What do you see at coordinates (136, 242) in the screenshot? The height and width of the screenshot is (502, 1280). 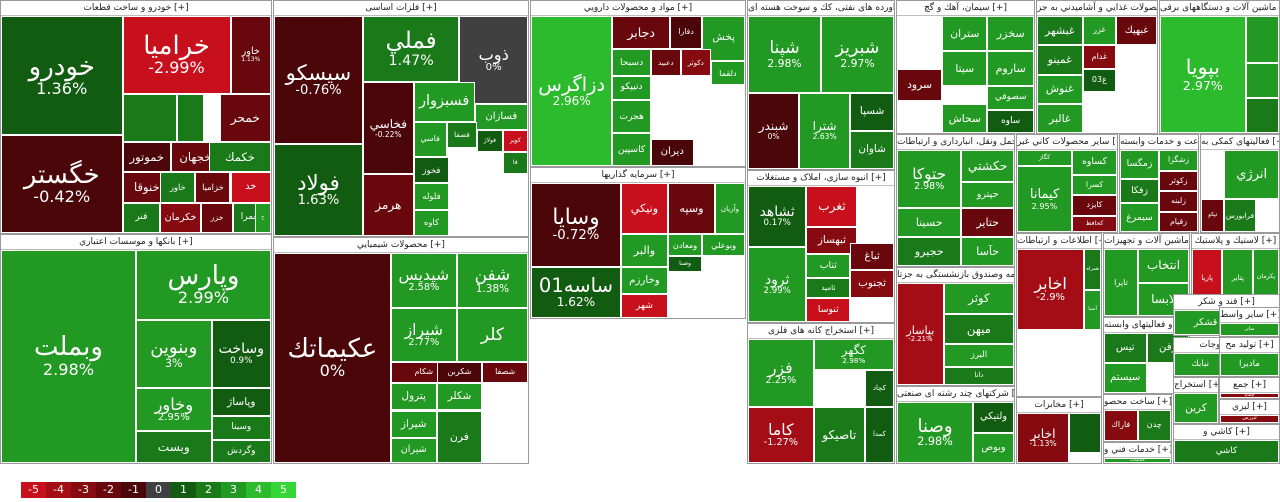 I see `sector-title: بانكها و موسسات اعتباري [+]` at bounding box center [136, 242].